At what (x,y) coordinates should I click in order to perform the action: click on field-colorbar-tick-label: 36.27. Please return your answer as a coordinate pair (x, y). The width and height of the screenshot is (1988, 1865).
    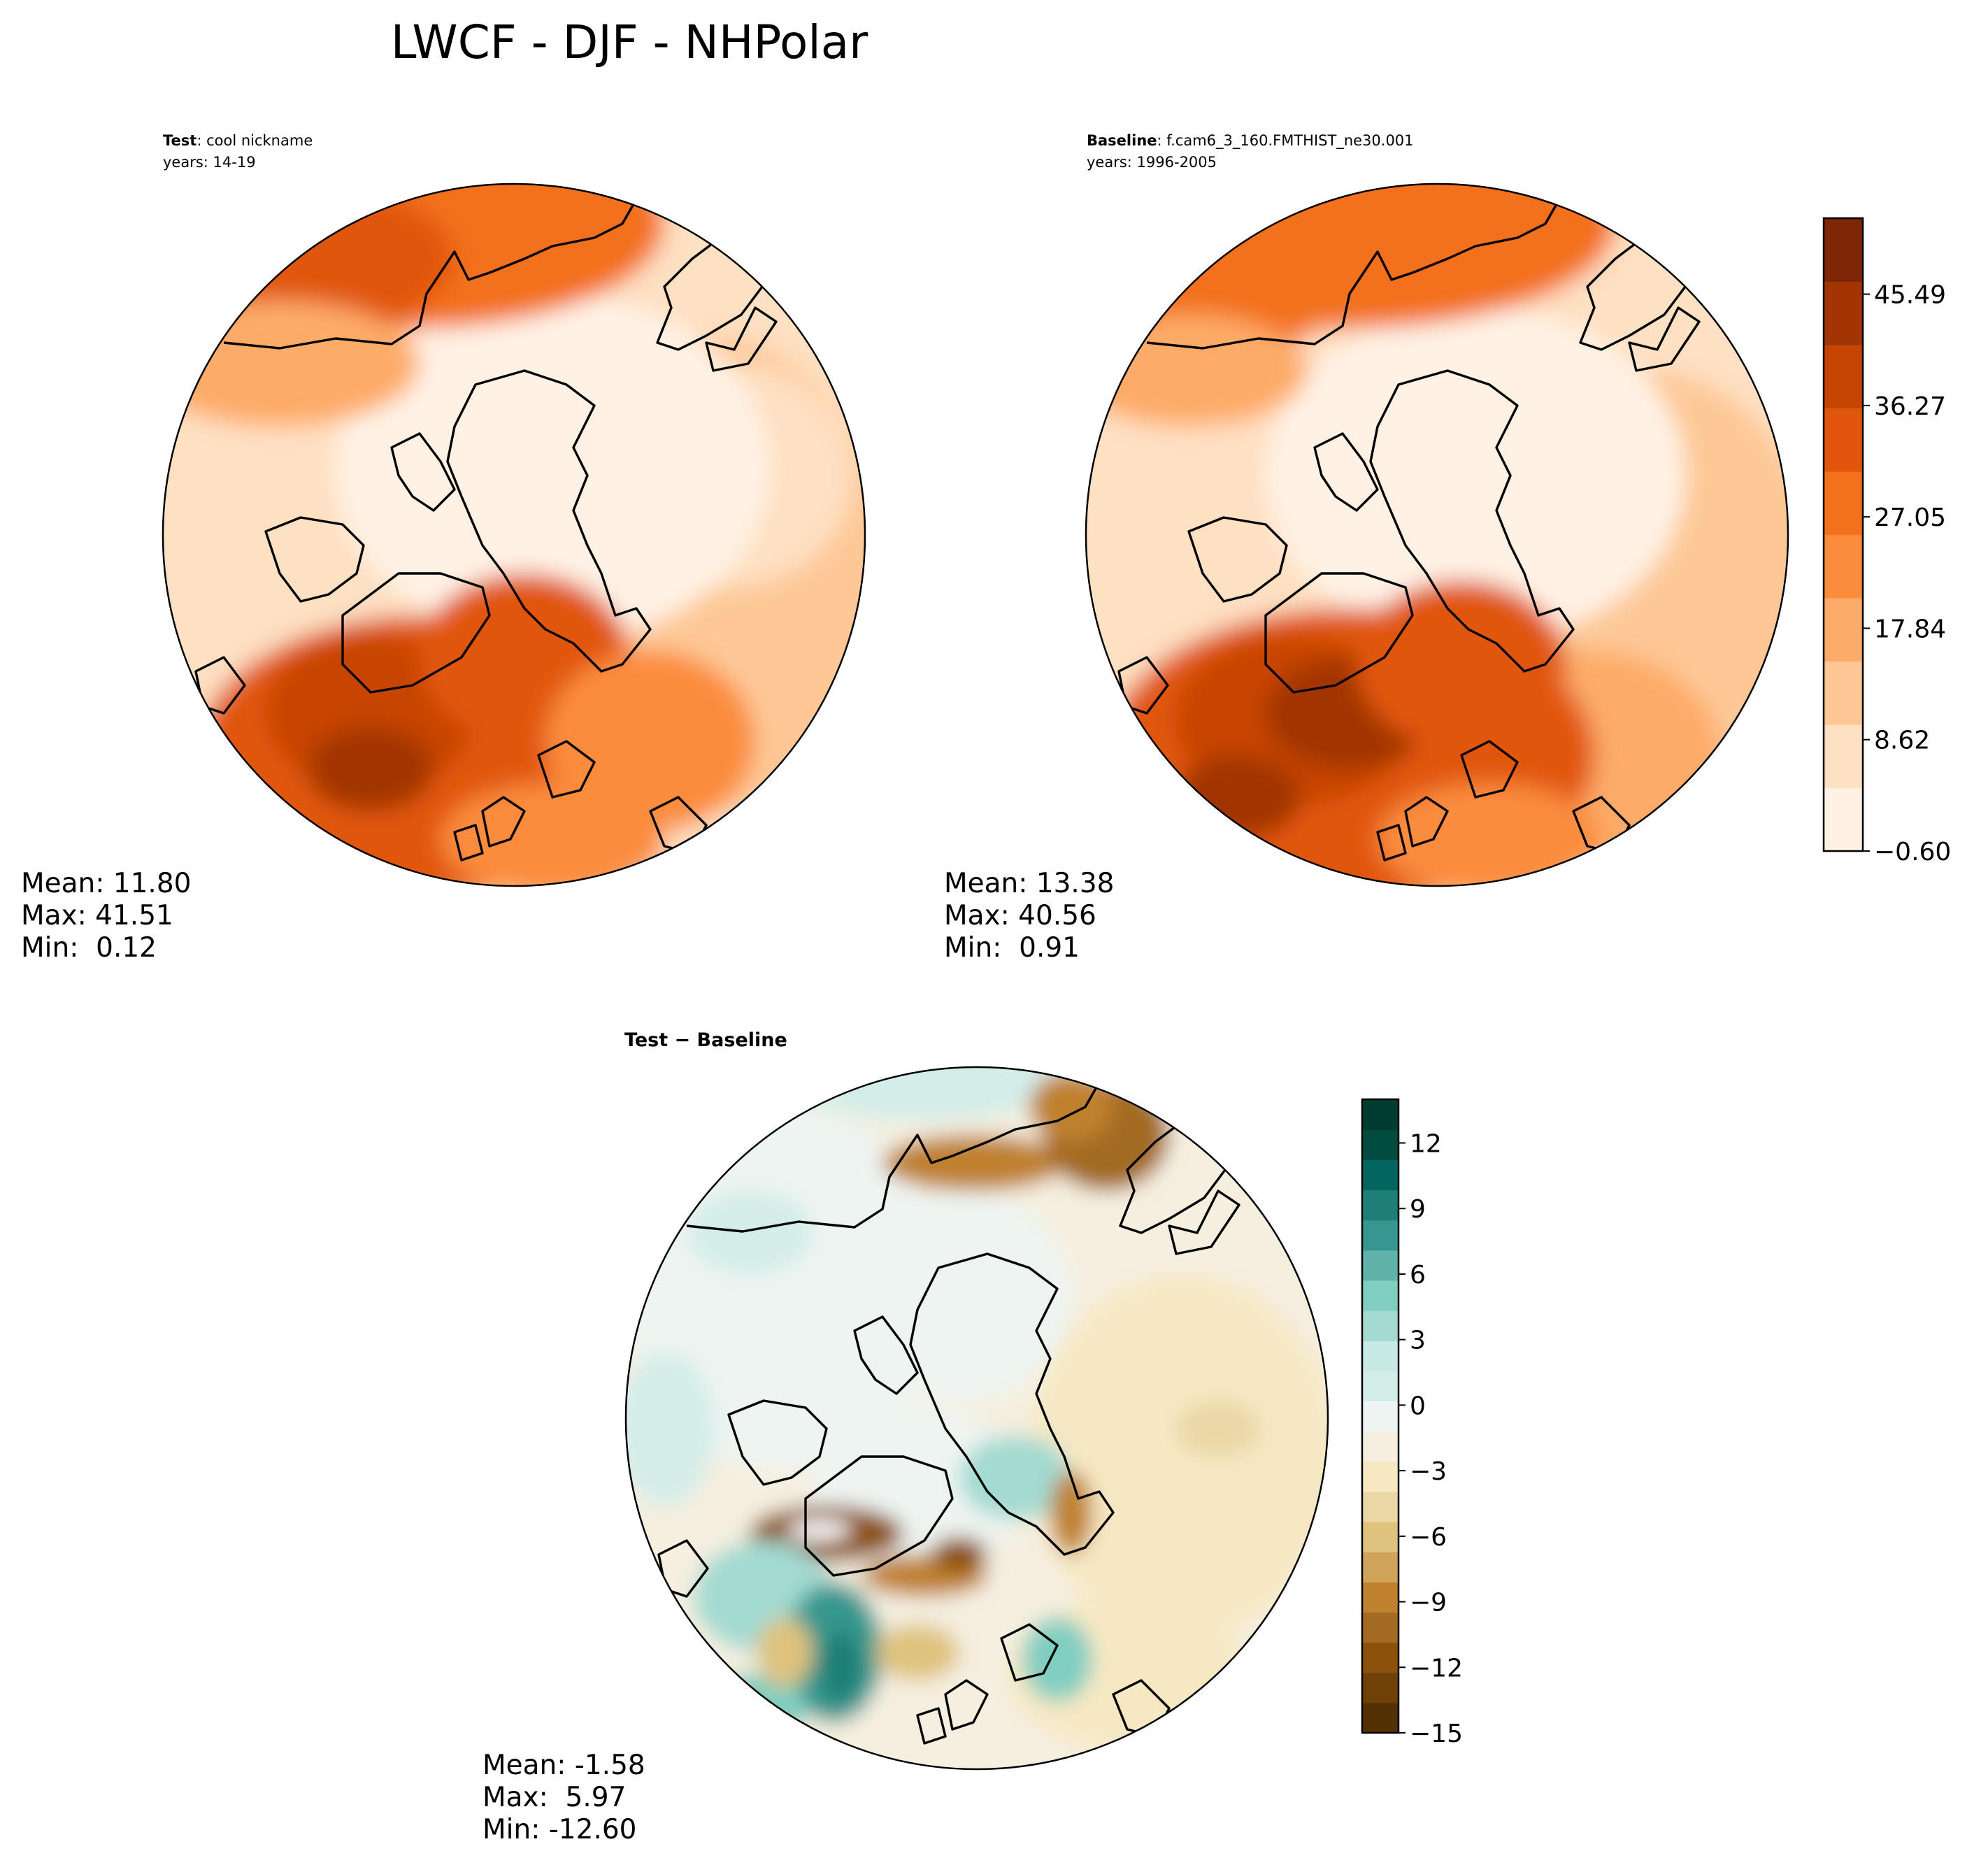
    Looking at the image, I should click on (1910, 406).